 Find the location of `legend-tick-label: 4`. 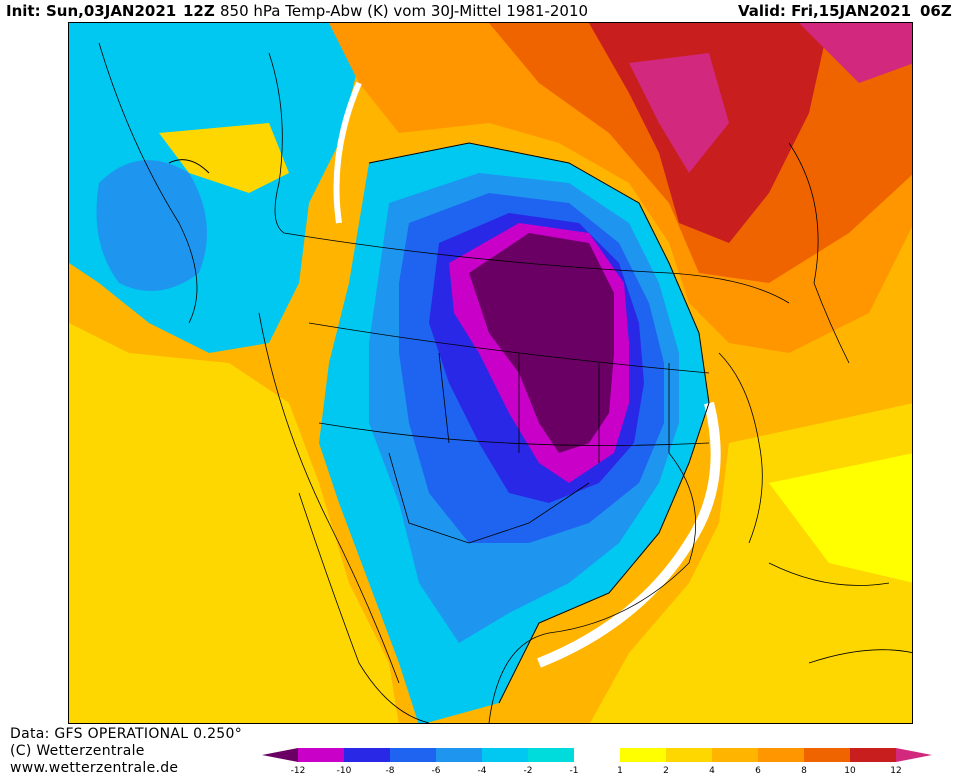

legend-tick-label: 4 is located at coordinates (712, 771).